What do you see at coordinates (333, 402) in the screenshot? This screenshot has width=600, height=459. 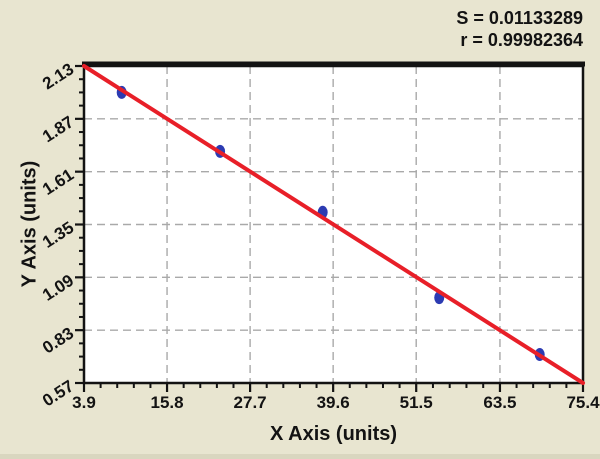 I see `x-tick-label: 39.6` at bounding box center [333, 402].